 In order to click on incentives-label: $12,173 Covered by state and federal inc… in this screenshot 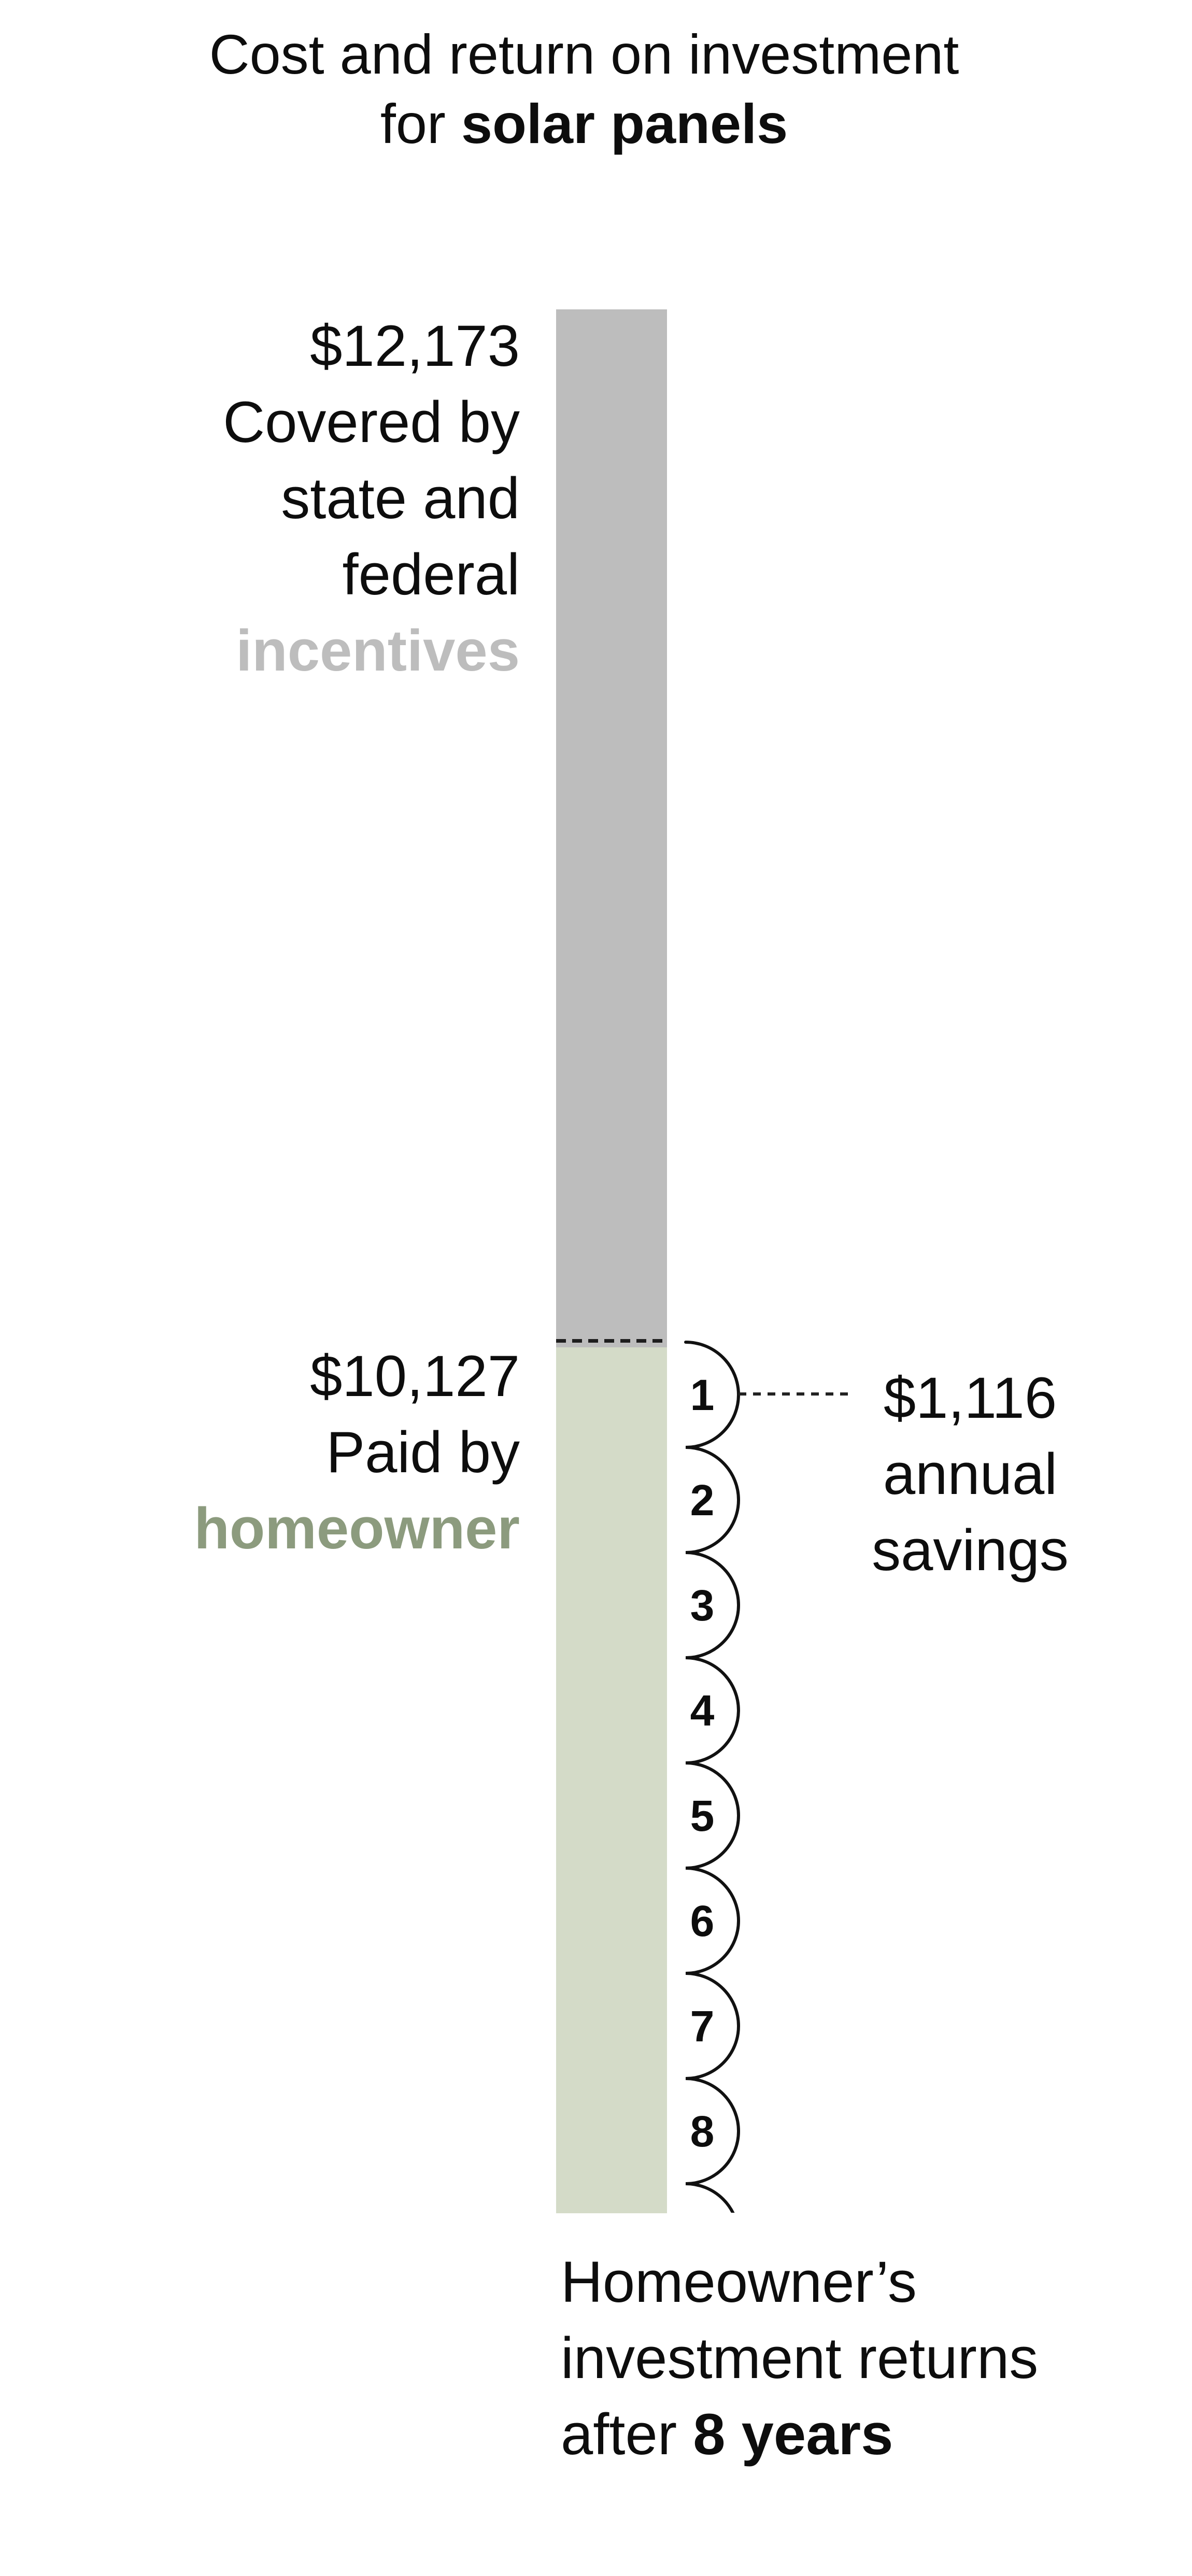, I will do `click(260, 498)`.